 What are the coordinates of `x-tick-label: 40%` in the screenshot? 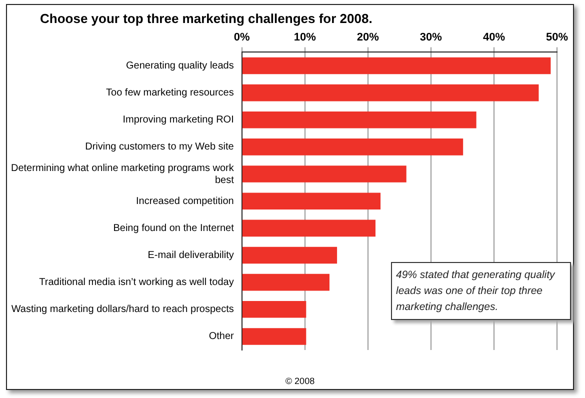 It's located at (494, 38).